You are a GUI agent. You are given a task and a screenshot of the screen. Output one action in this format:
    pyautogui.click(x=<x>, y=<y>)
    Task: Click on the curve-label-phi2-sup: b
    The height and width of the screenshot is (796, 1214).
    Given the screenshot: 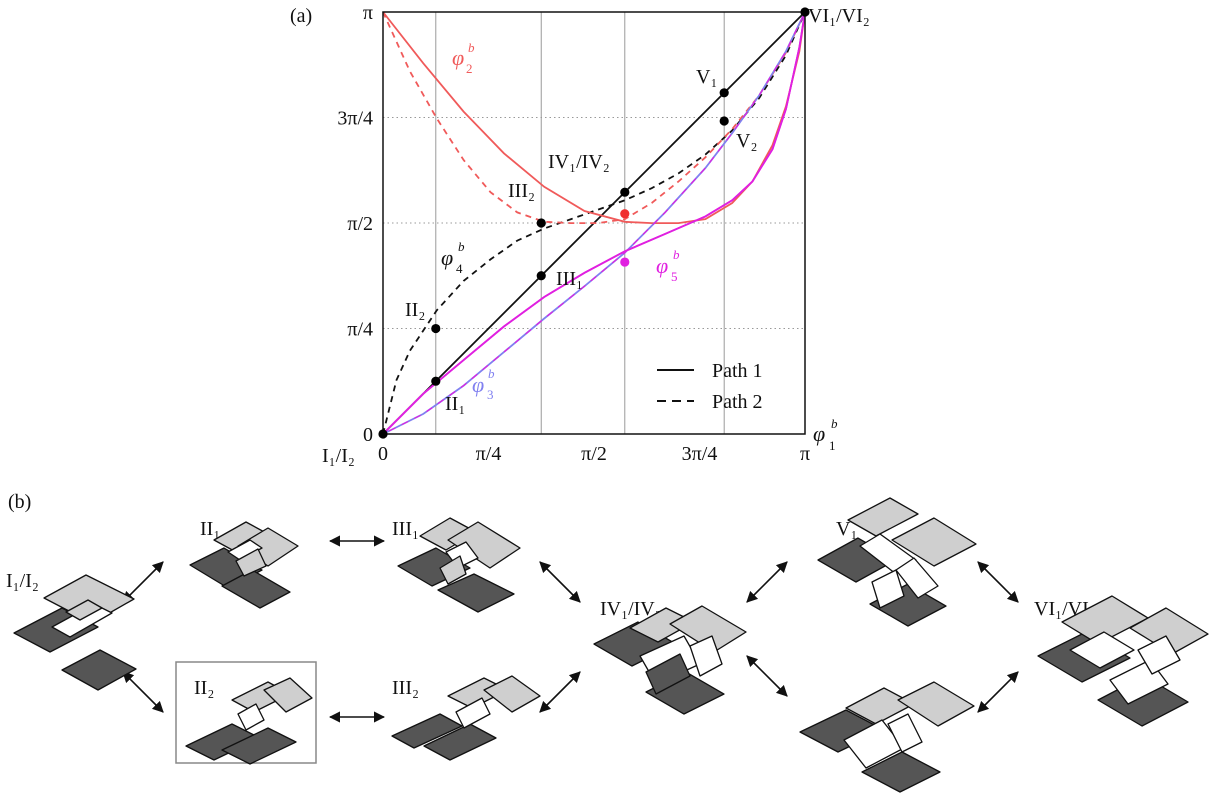 What is the action you would take?
    pyautogui.click(x=471, y=47)
    